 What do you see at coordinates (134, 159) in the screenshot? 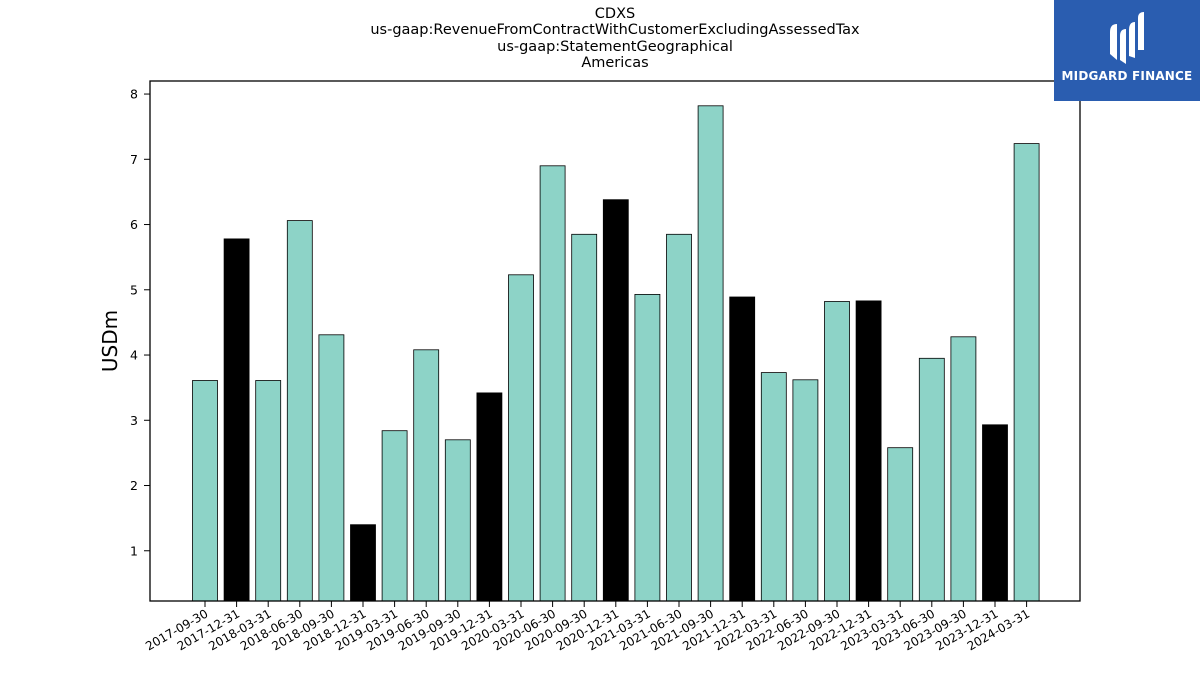
I see `y-tick-label: 7` at bounding box center [134, 159].